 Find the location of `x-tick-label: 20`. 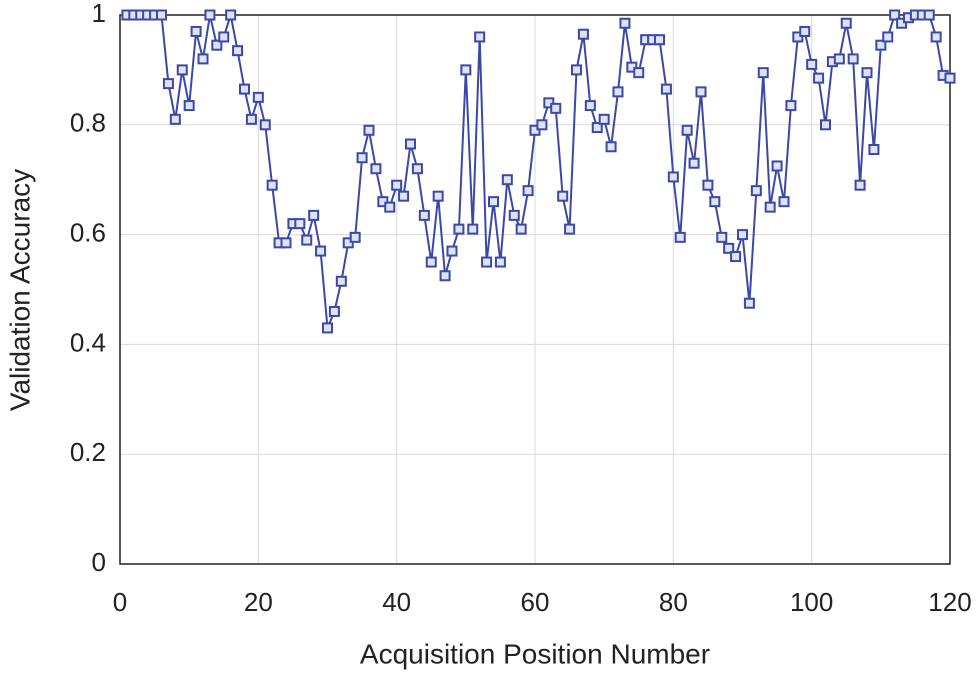

x-tick-label: 20 is located at coordinates (258, 602).